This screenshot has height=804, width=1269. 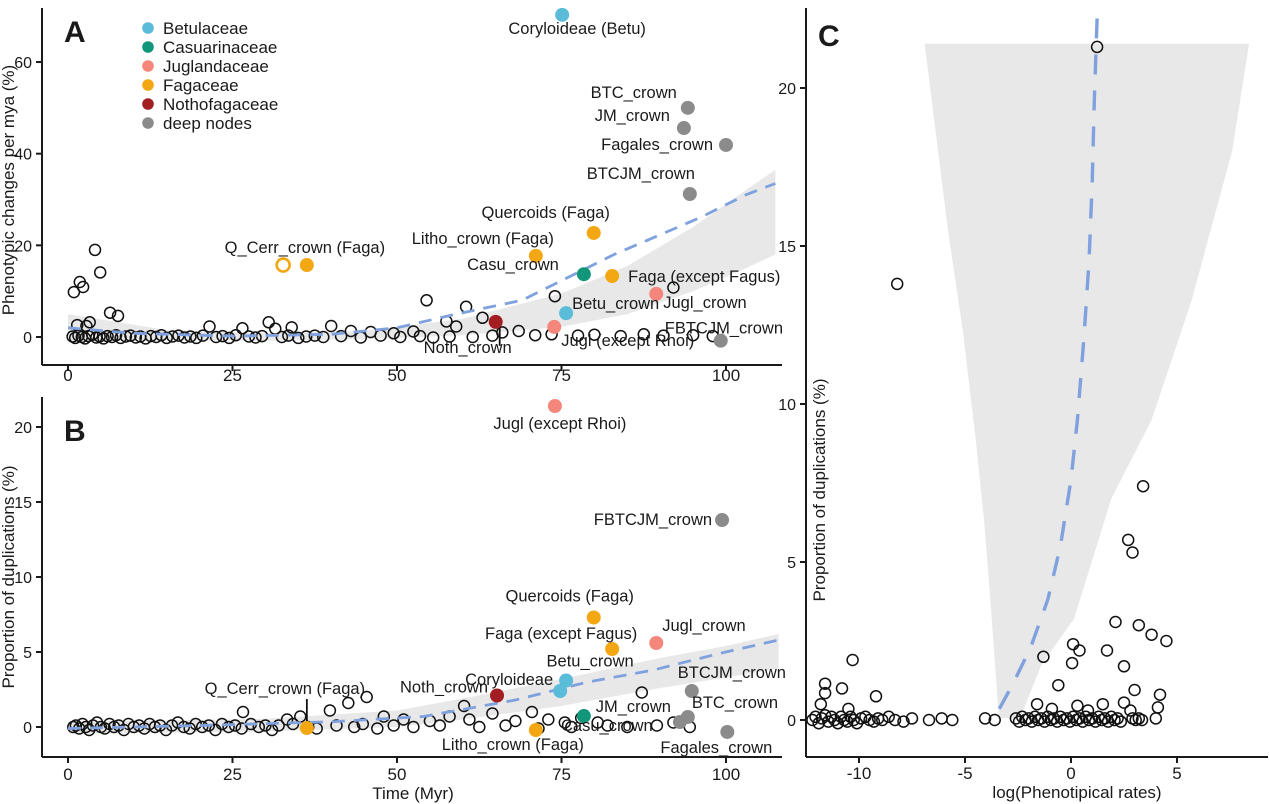 I want to click on legend-swatch-fagaceae, so click(x=148, y=85).